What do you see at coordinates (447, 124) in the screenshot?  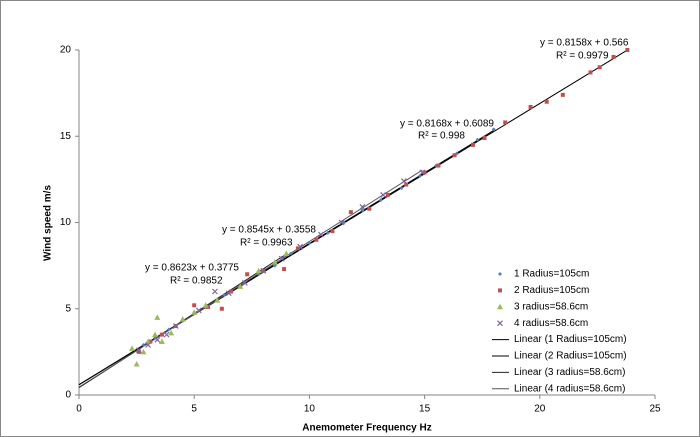 I see `trendline-equation: y = 0.8168x + 0.6089` at bounding box center [447, 124].